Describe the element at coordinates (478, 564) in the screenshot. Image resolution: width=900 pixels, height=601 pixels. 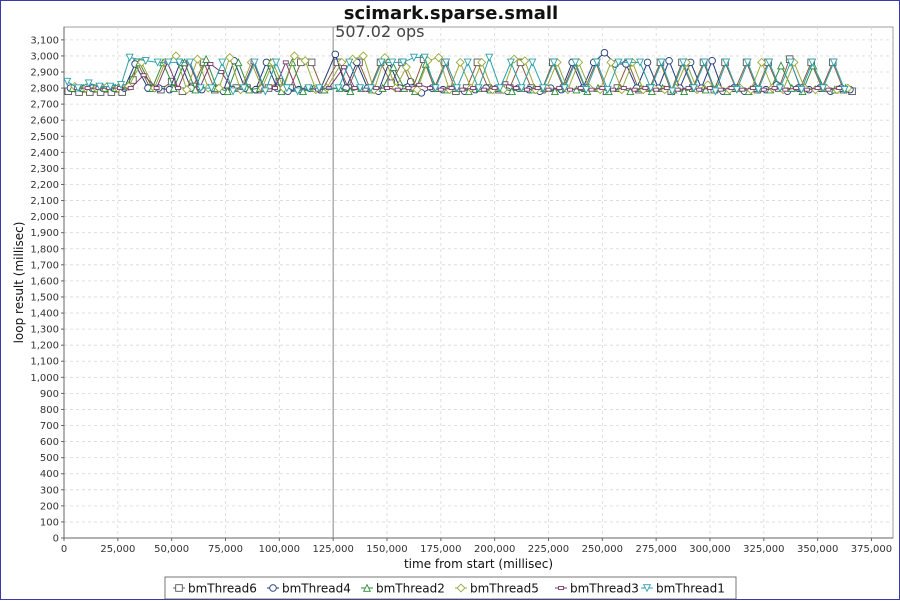
I see `x-axis-label: time from start (millisec)` at that location.